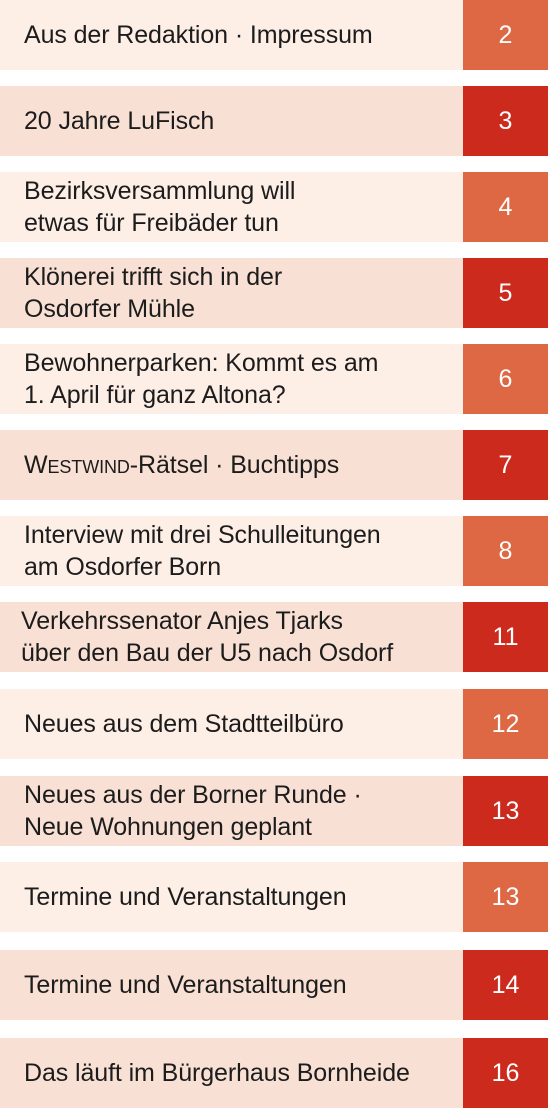  Describe the element at coordinates (274, 121) in the screenshot. I see `toc-entry: 20 Jahre LuFisch 3` at that location.